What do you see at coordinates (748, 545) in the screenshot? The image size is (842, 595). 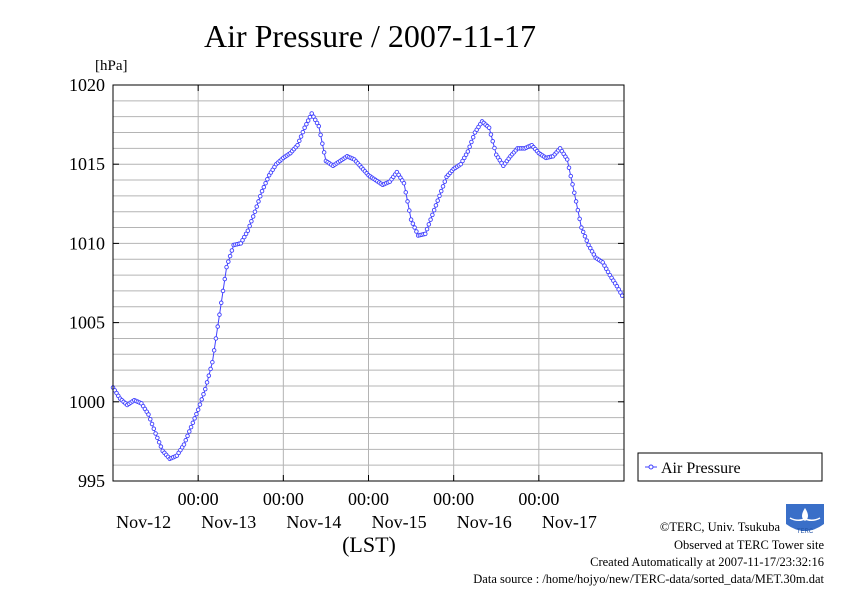 I see `credit-observed: Observed at TERC Tower site` at bounding box center [748, 545].